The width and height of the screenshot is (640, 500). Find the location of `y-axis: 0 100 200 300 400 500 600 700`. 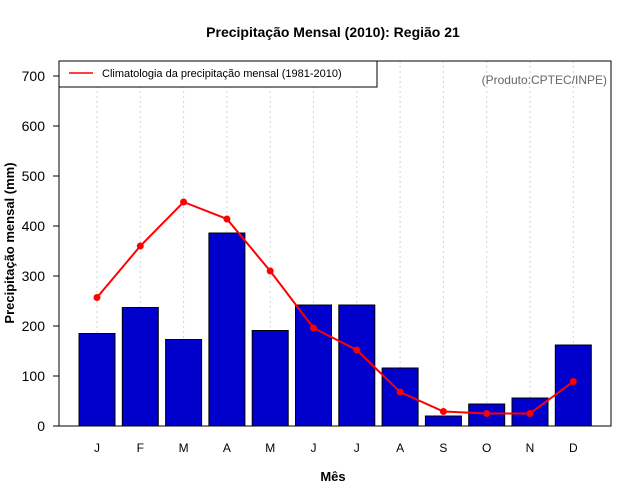

y-axis: 0 100 200 300 400 500 600 700 is located at coordinates (41, 251).